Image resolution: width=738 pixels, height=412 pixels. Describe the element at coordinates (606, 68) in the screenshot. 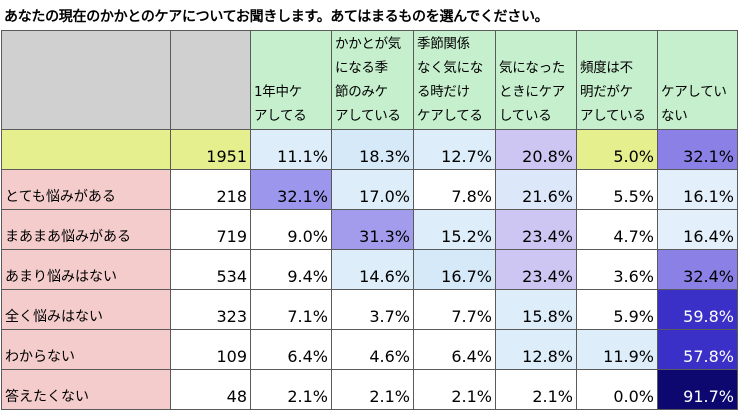

I see `column-header-line: 頻度は不` at that location.